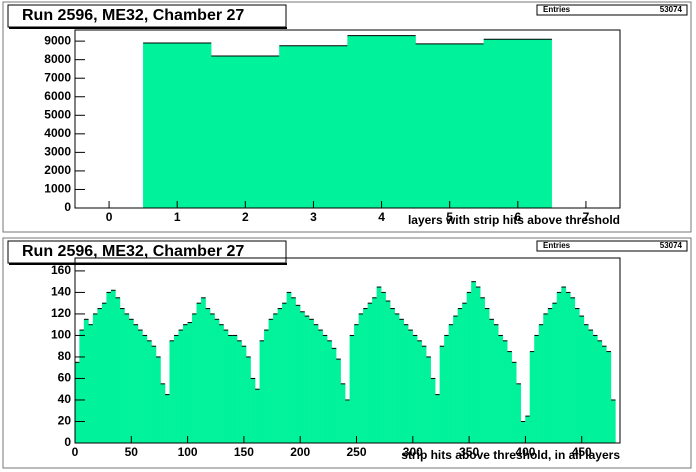  I want to click on y-tick-label: 4000, so click(57, 133).